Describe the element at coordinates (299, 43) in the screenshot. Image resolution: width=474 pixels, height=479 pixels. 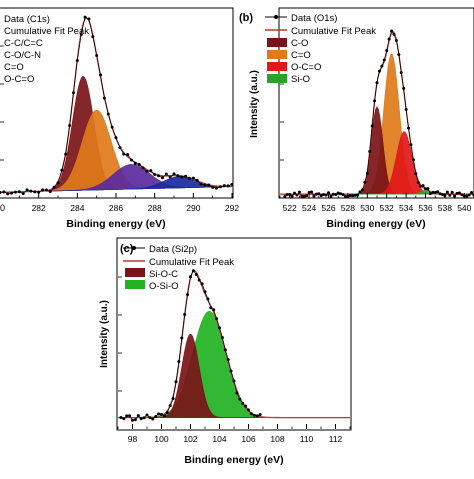
I see `legend-o1s-co-label: C-O` at that location.